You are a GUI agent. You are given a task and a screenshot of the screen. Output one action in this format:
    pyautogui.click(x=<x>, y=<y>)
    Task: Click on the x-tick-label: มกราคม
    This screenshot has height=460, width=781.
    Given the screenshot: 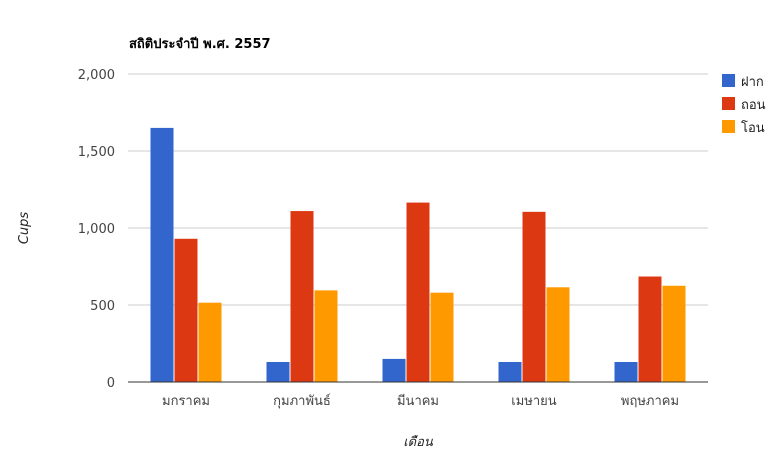 What is the action you would take?
    pyautogui.click(x=186, y=401)
    